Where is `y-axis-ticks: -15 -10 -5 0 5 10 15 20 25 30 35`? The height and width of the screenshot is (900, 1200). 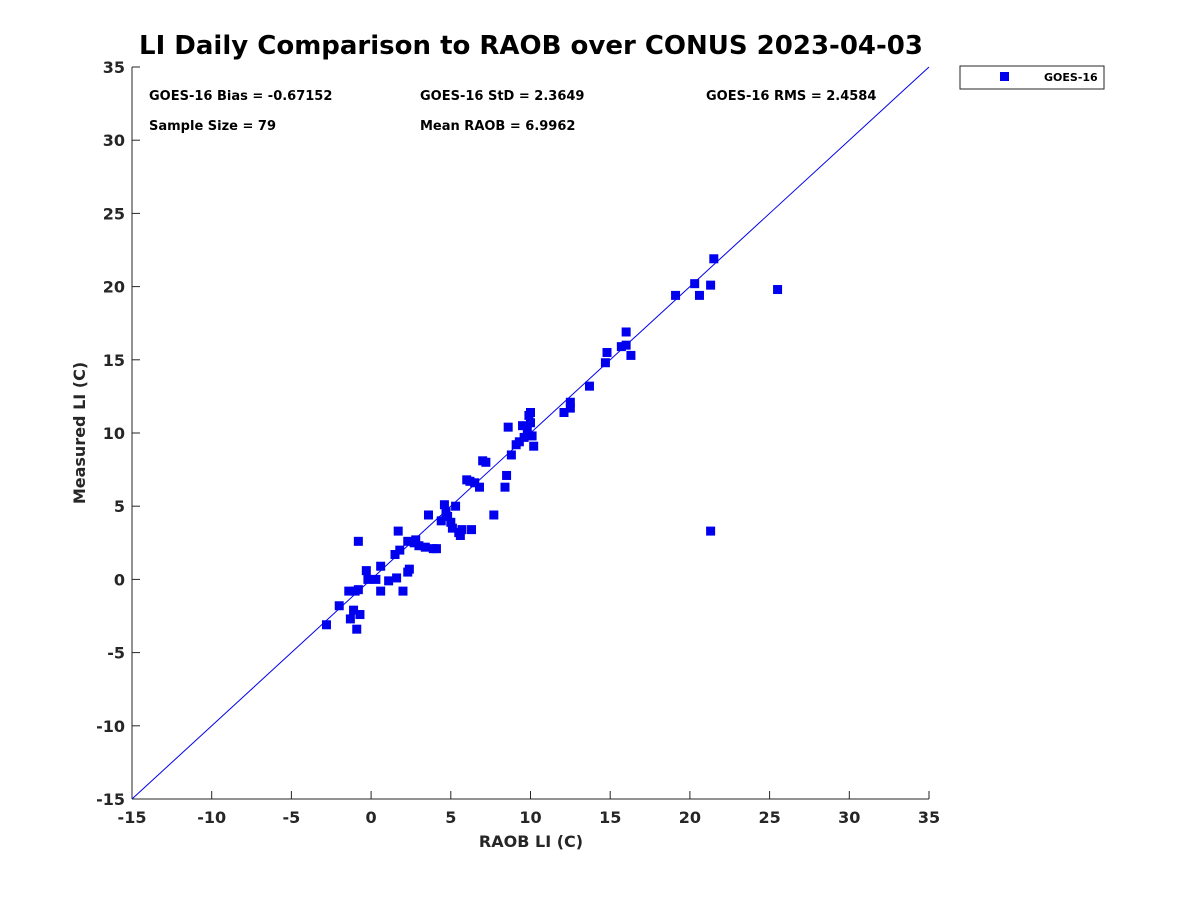 y-axis-ticks: -15 -10 -5 0 5 10 15 20 25 30 35 is located at coordinates (118, 433).